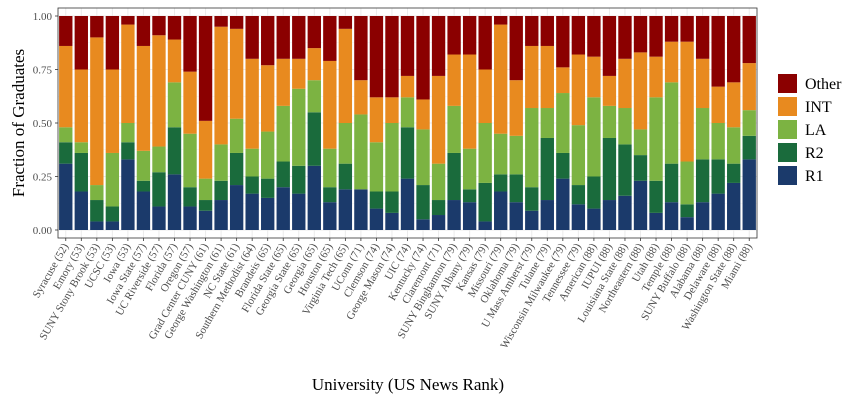 The width and height of the screenshot is (851, 394). Describe the element at coordinates (787, 106) in the screenshot. I see `legend-swatch-int` at that location.